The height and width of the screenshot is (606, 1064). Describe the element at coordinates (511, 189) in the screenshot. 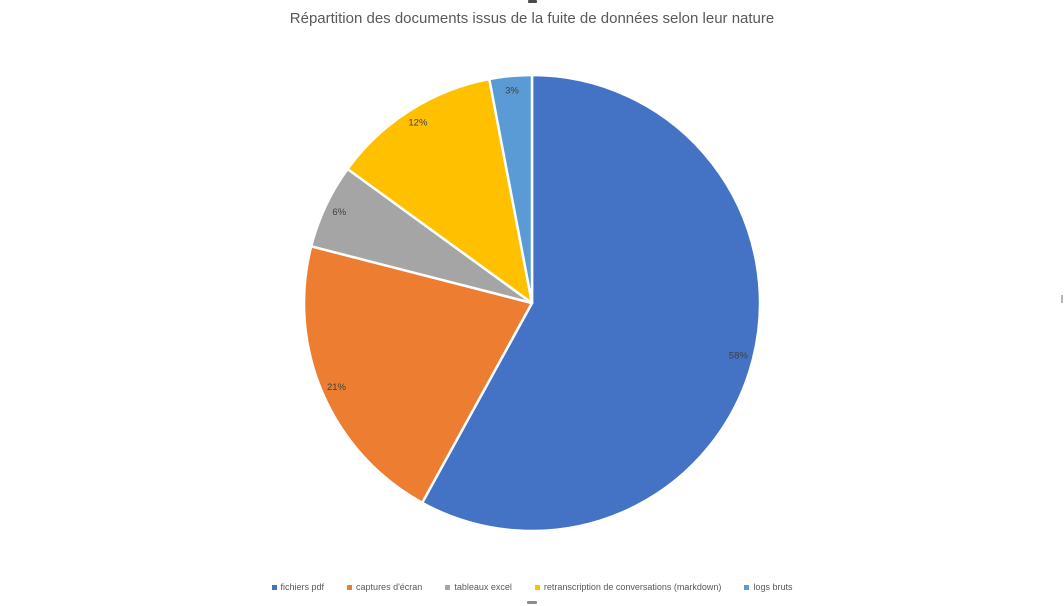

I see `pie-slice-logs-bruts` at that location.